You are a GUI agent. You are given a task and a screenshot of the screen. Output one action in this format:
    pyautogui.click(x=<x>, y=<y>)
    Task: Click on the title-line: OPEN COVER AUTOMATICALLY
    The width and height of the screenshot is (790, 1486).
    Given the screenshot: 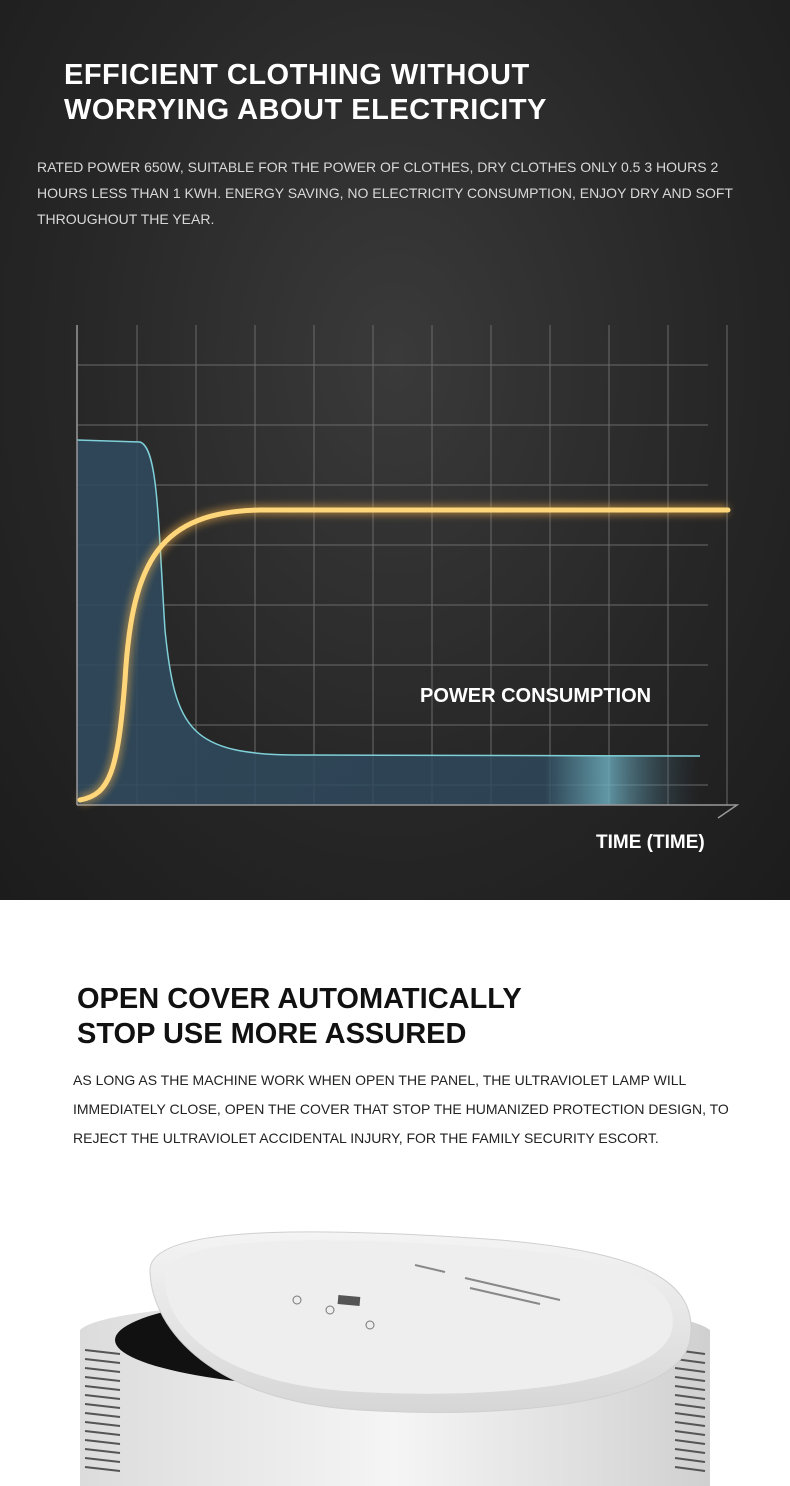 What is the action you would take?
    pyautogui.click(x=299, y=999)
    